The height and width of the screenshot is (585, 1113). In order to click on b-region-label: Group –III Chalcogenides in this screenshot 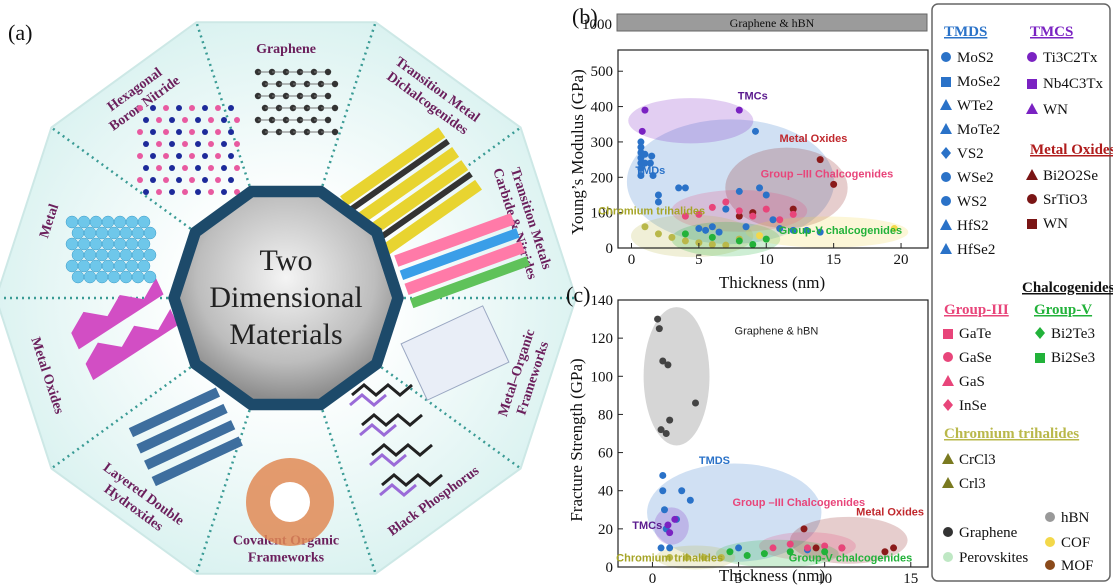, I will do `click(827, 174)`.